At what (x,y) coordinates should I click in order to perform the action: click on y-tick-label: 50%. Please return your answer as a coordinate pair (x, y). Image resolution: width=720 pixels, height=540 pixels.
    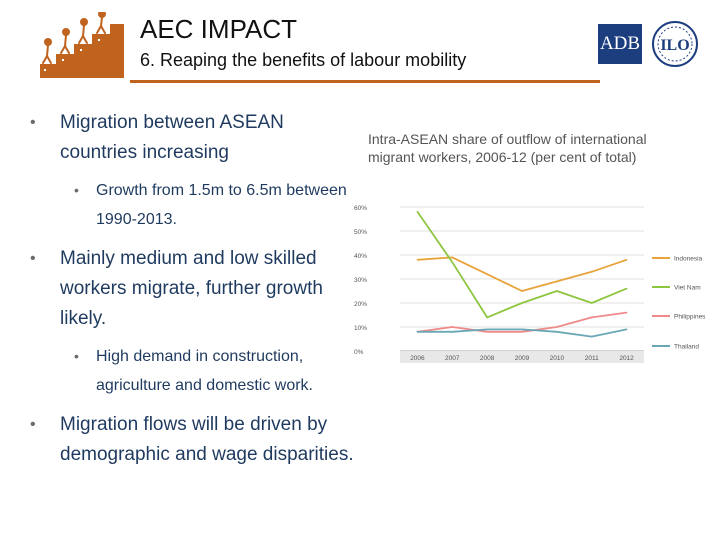
    Looking at the image, I should click on (360, 232).